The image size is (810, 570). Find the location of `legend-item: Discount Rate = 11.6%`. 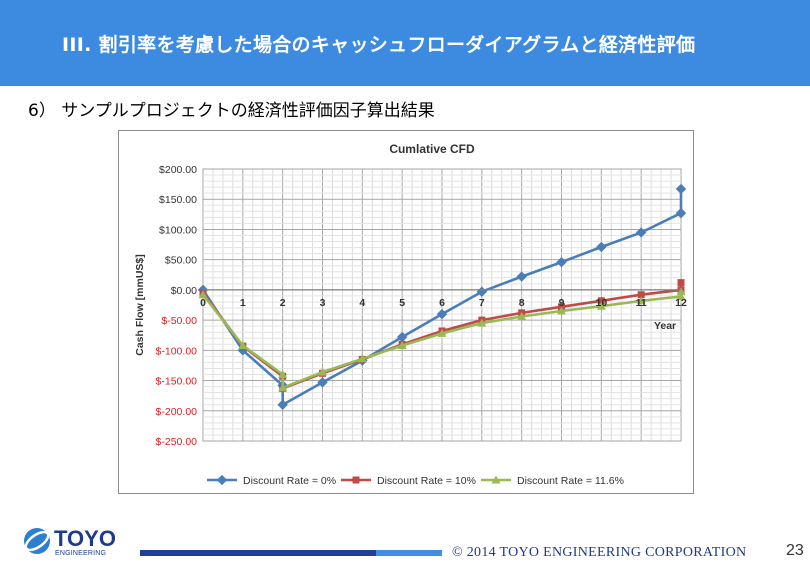

legend-item: Discount Rate = 11.6% is located at coordinates (552, 481).